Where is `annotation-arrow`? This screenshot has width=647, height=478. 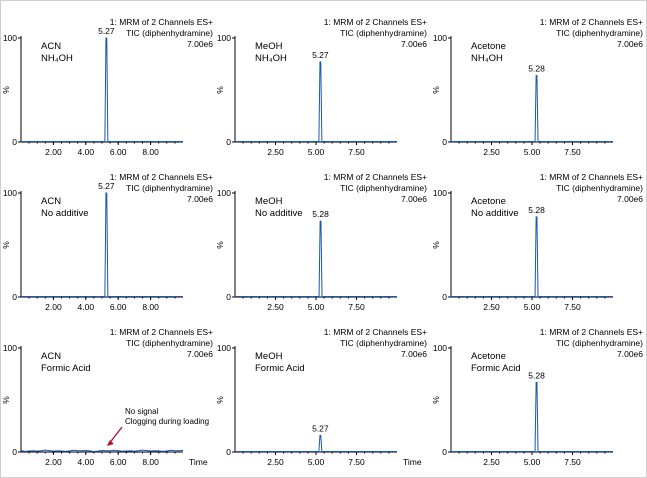
annotation-arrow is located at coordinates (115, 435).